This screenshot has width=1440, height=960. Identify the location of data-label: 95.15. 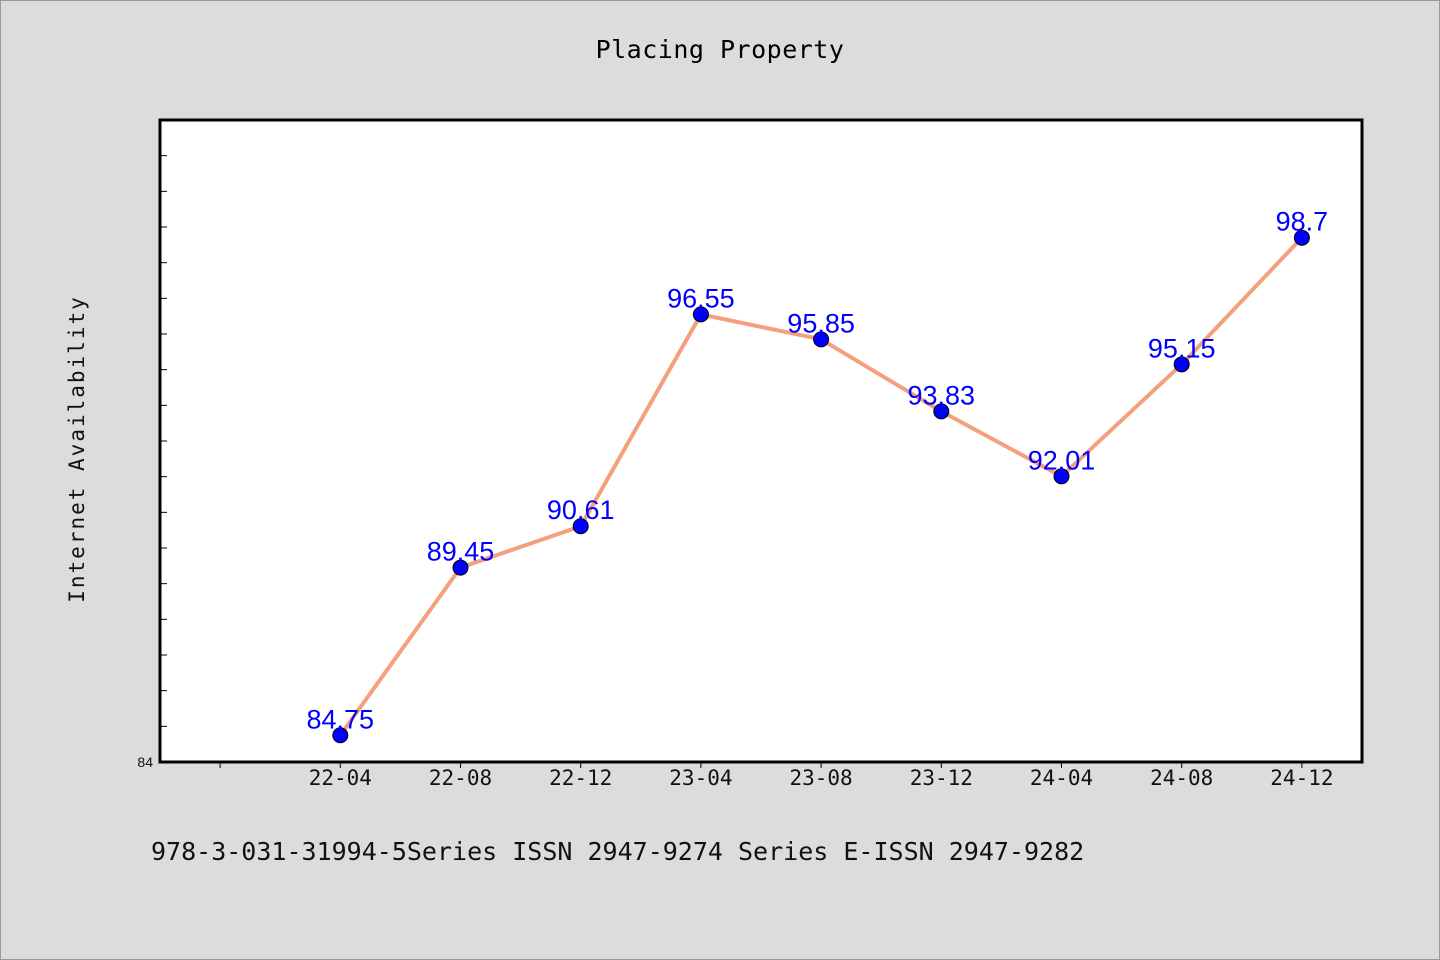
(1182, 348).